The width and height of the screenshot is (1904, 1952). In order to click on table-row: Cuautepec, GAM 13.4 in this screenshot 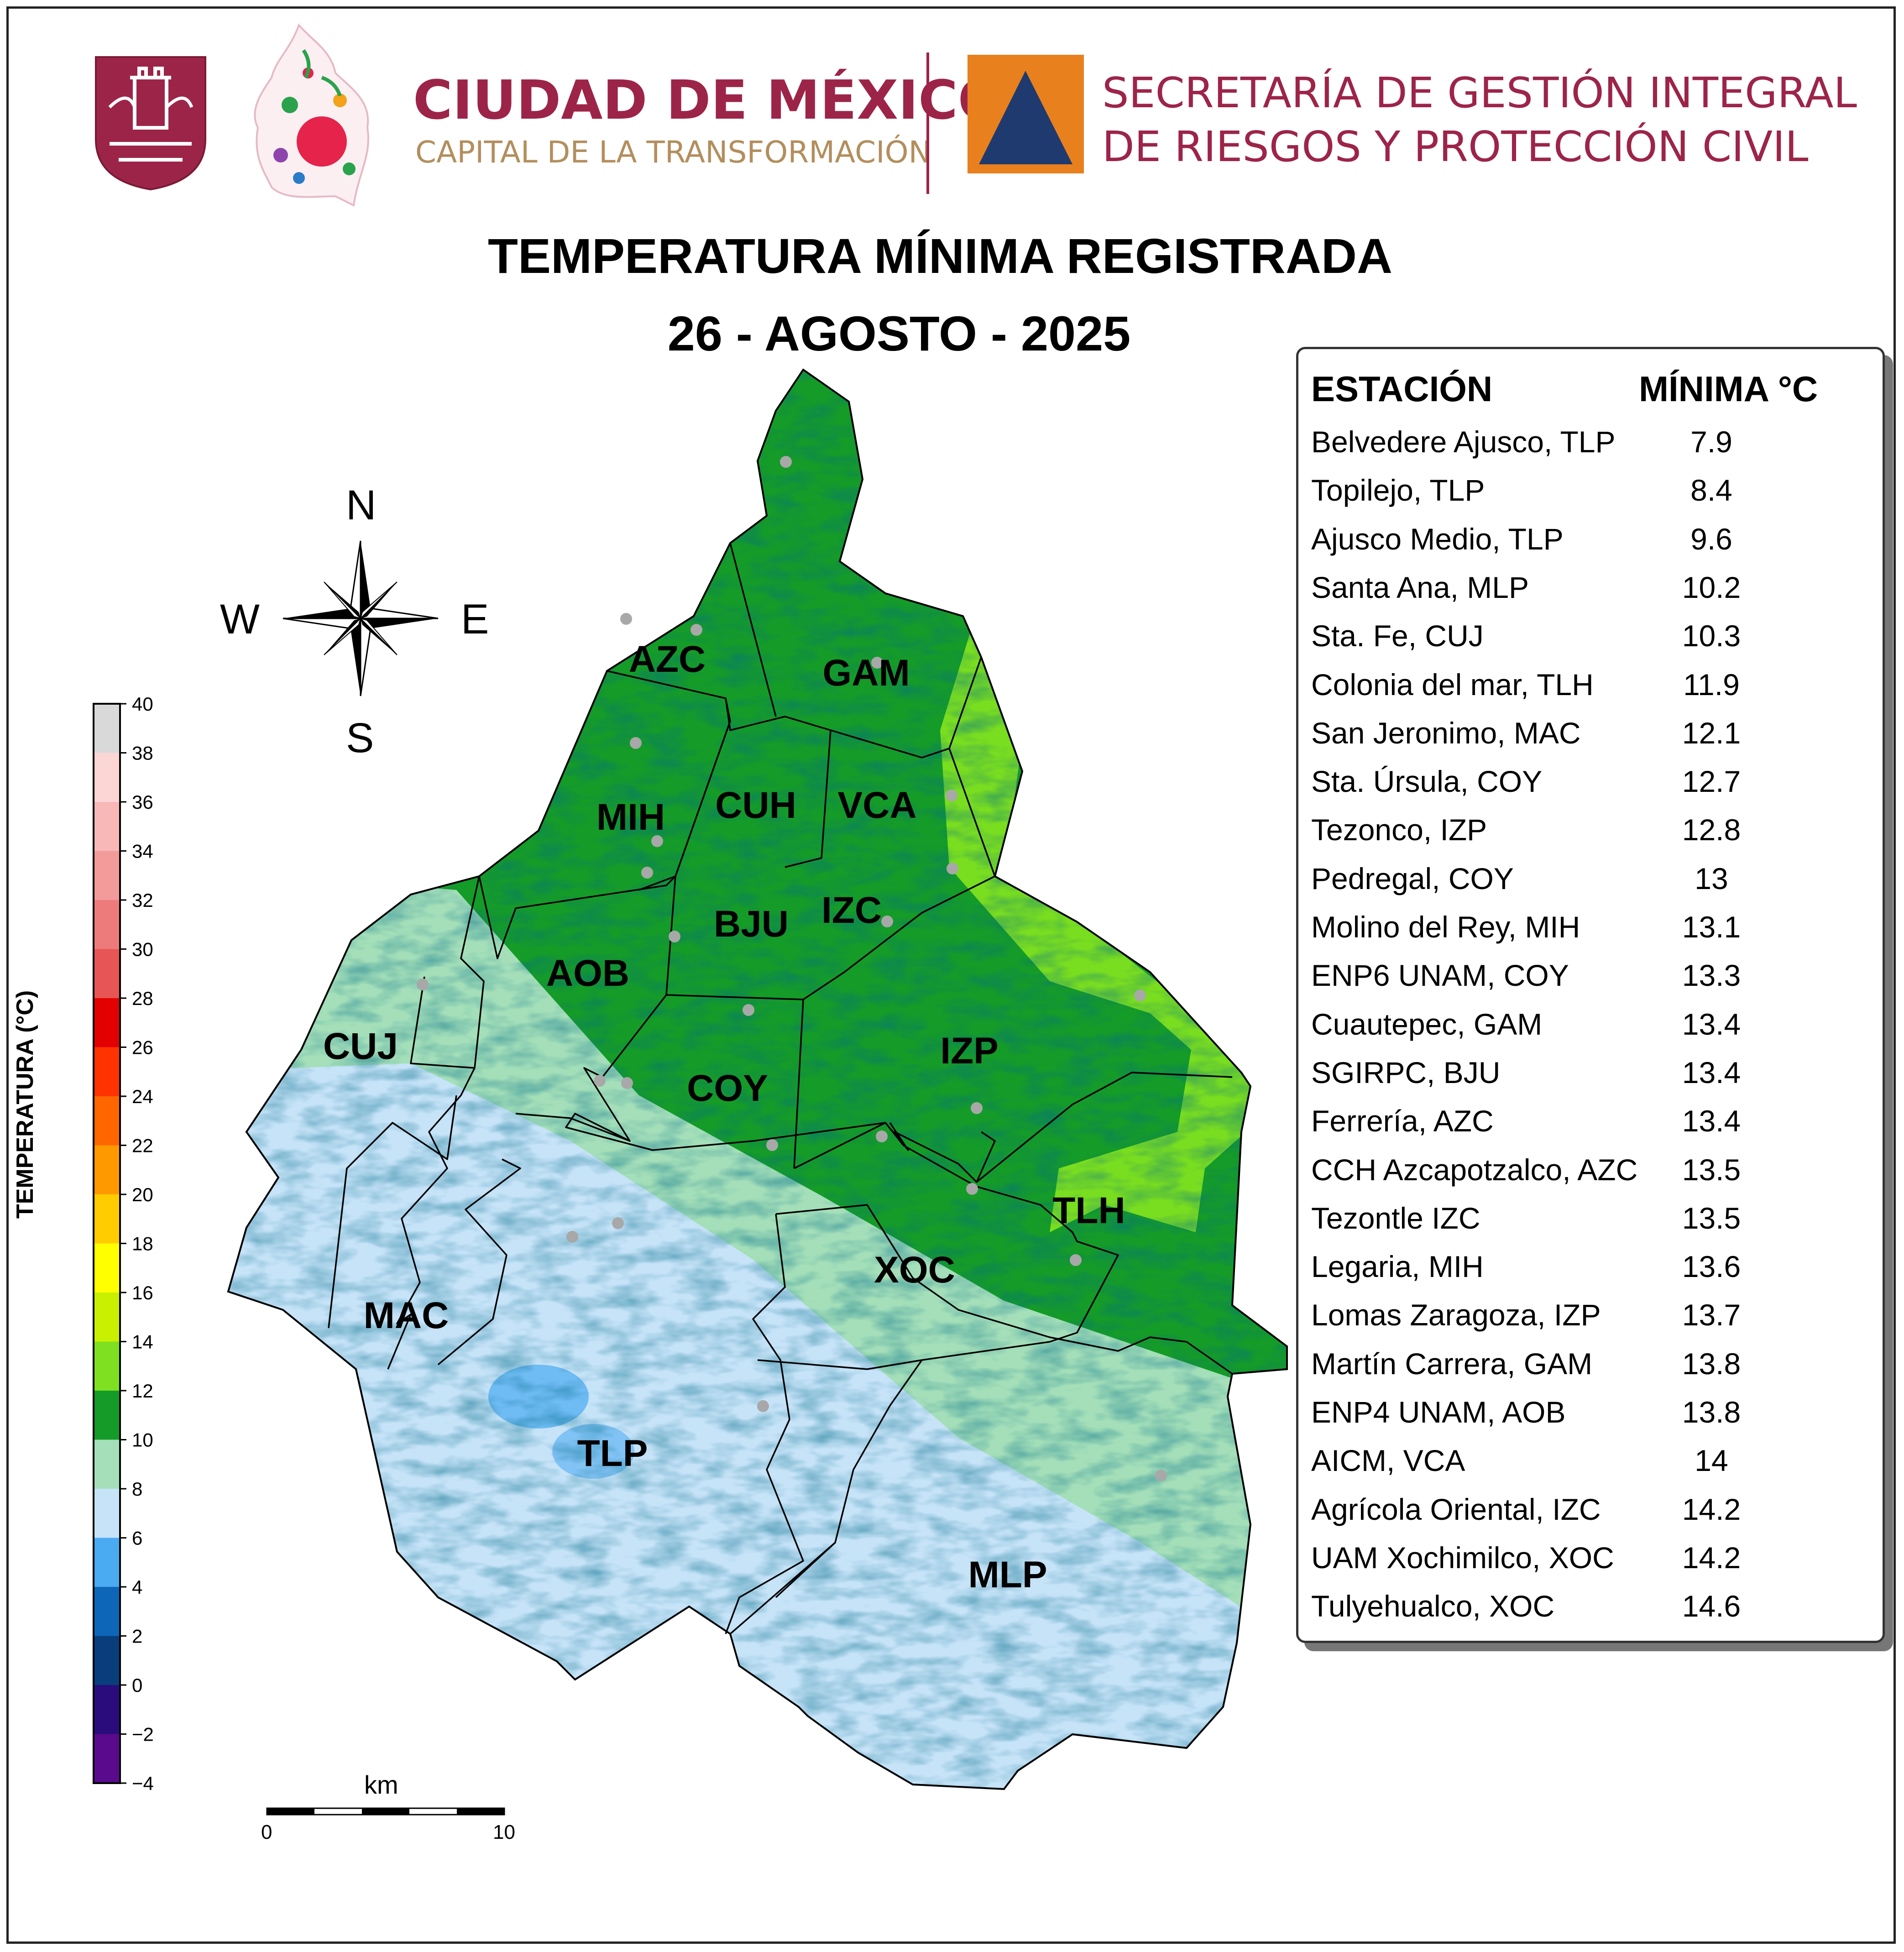, I will do `click(1591, 1031)`.